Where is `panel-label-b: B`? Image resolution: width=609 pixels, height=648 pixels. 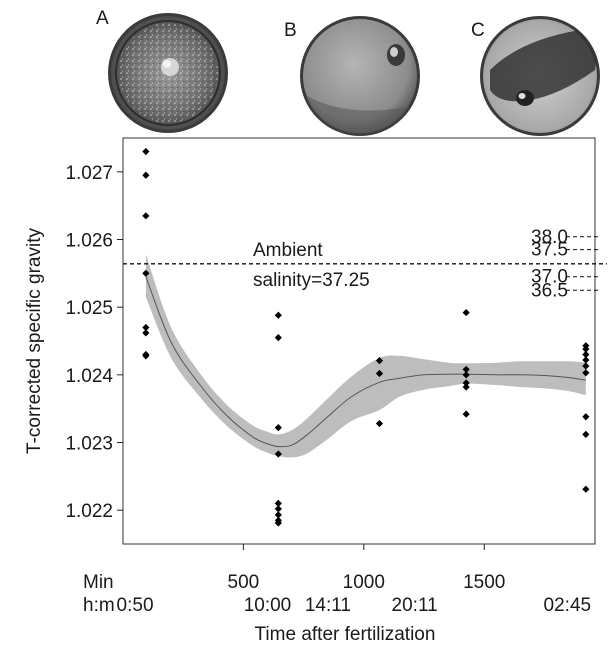
panel-label-b: B is located at coordinates (290, 30).